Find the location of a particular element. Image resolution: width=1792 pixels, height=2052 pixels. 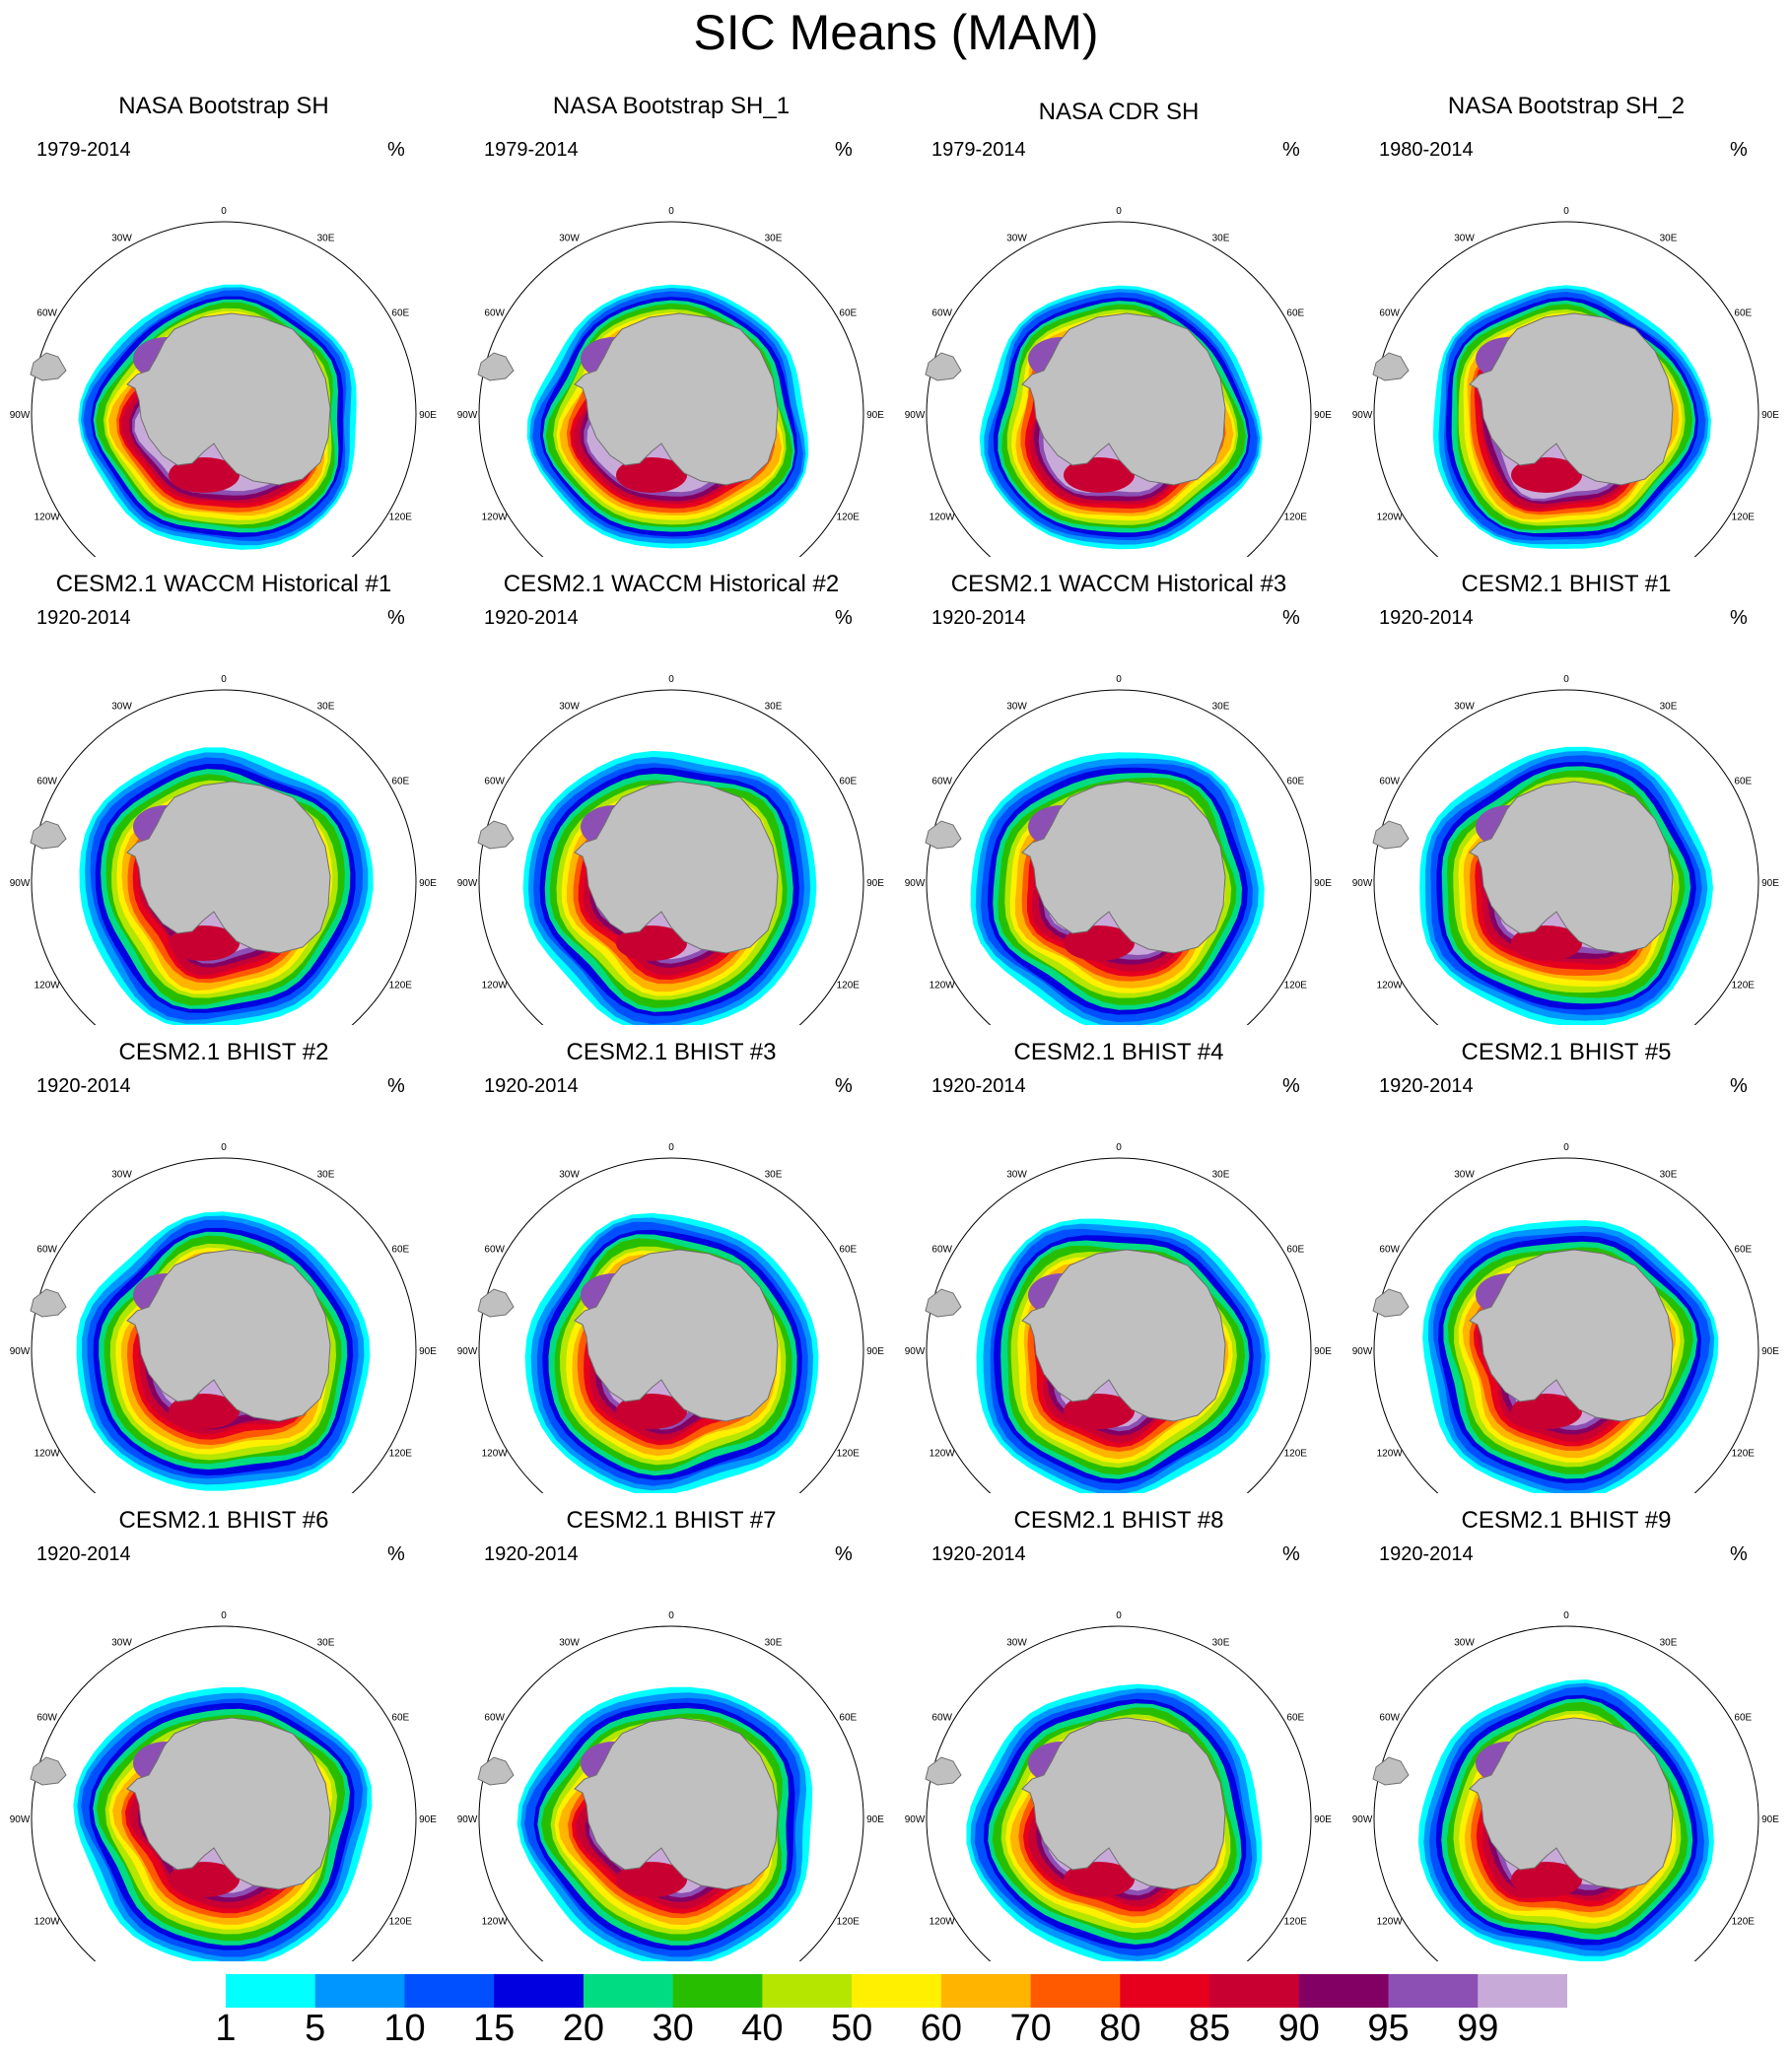

colorbar-tick-label: 90 is located at coordinates (1298, 2028).